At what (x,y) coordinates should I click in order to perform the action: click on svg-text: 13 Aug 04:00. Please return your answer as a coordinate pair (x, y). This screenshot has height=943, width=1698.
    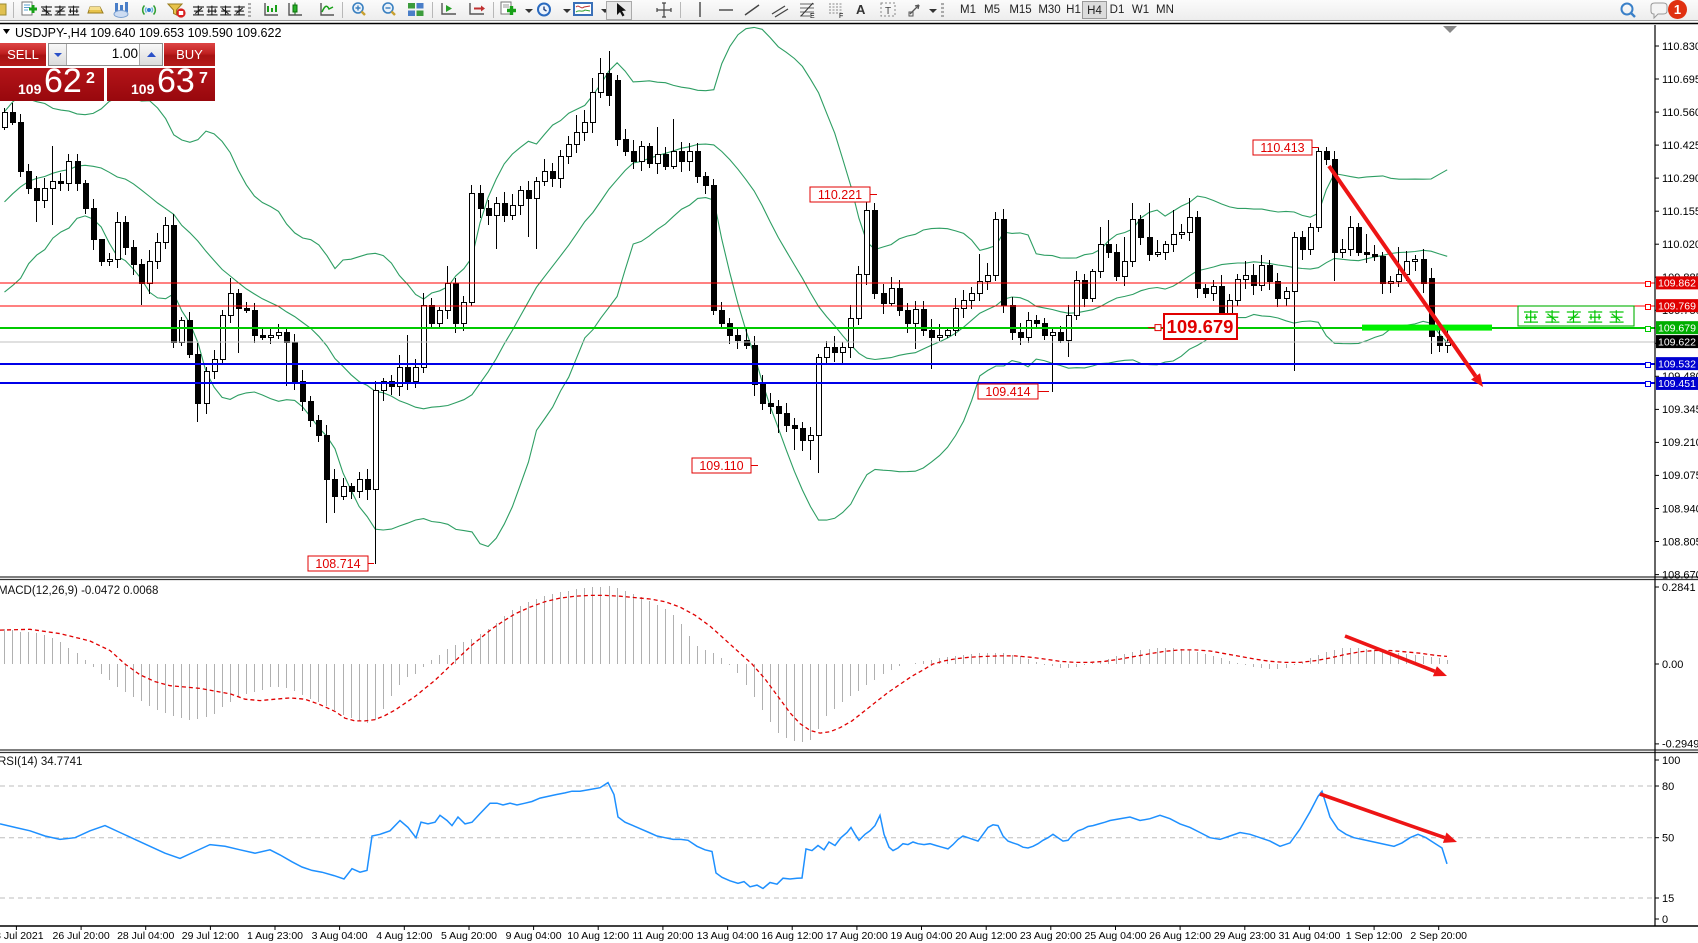
    Looking at the image, I should click on (728, 936).